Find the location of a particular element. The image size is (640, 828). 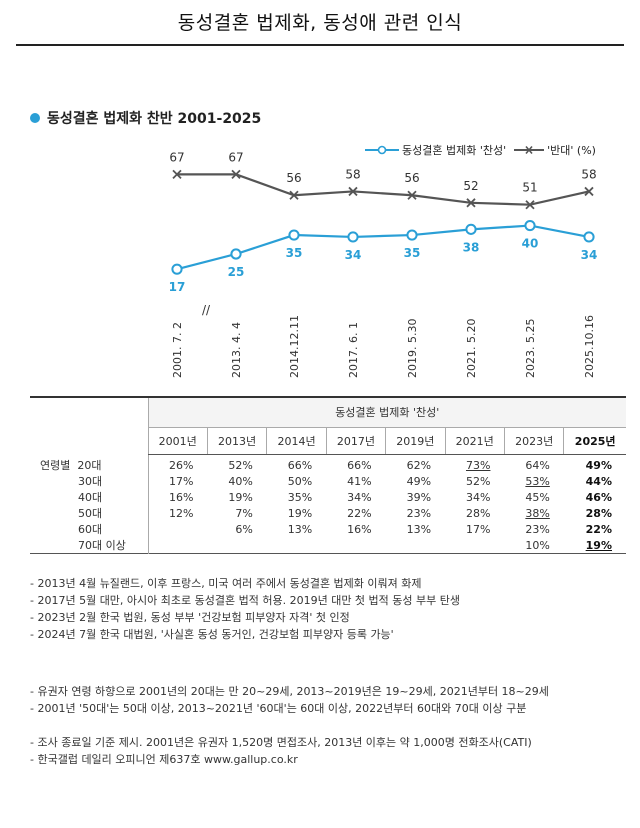

table-cell-highlight: 73% is located at coordinates (478, 465).